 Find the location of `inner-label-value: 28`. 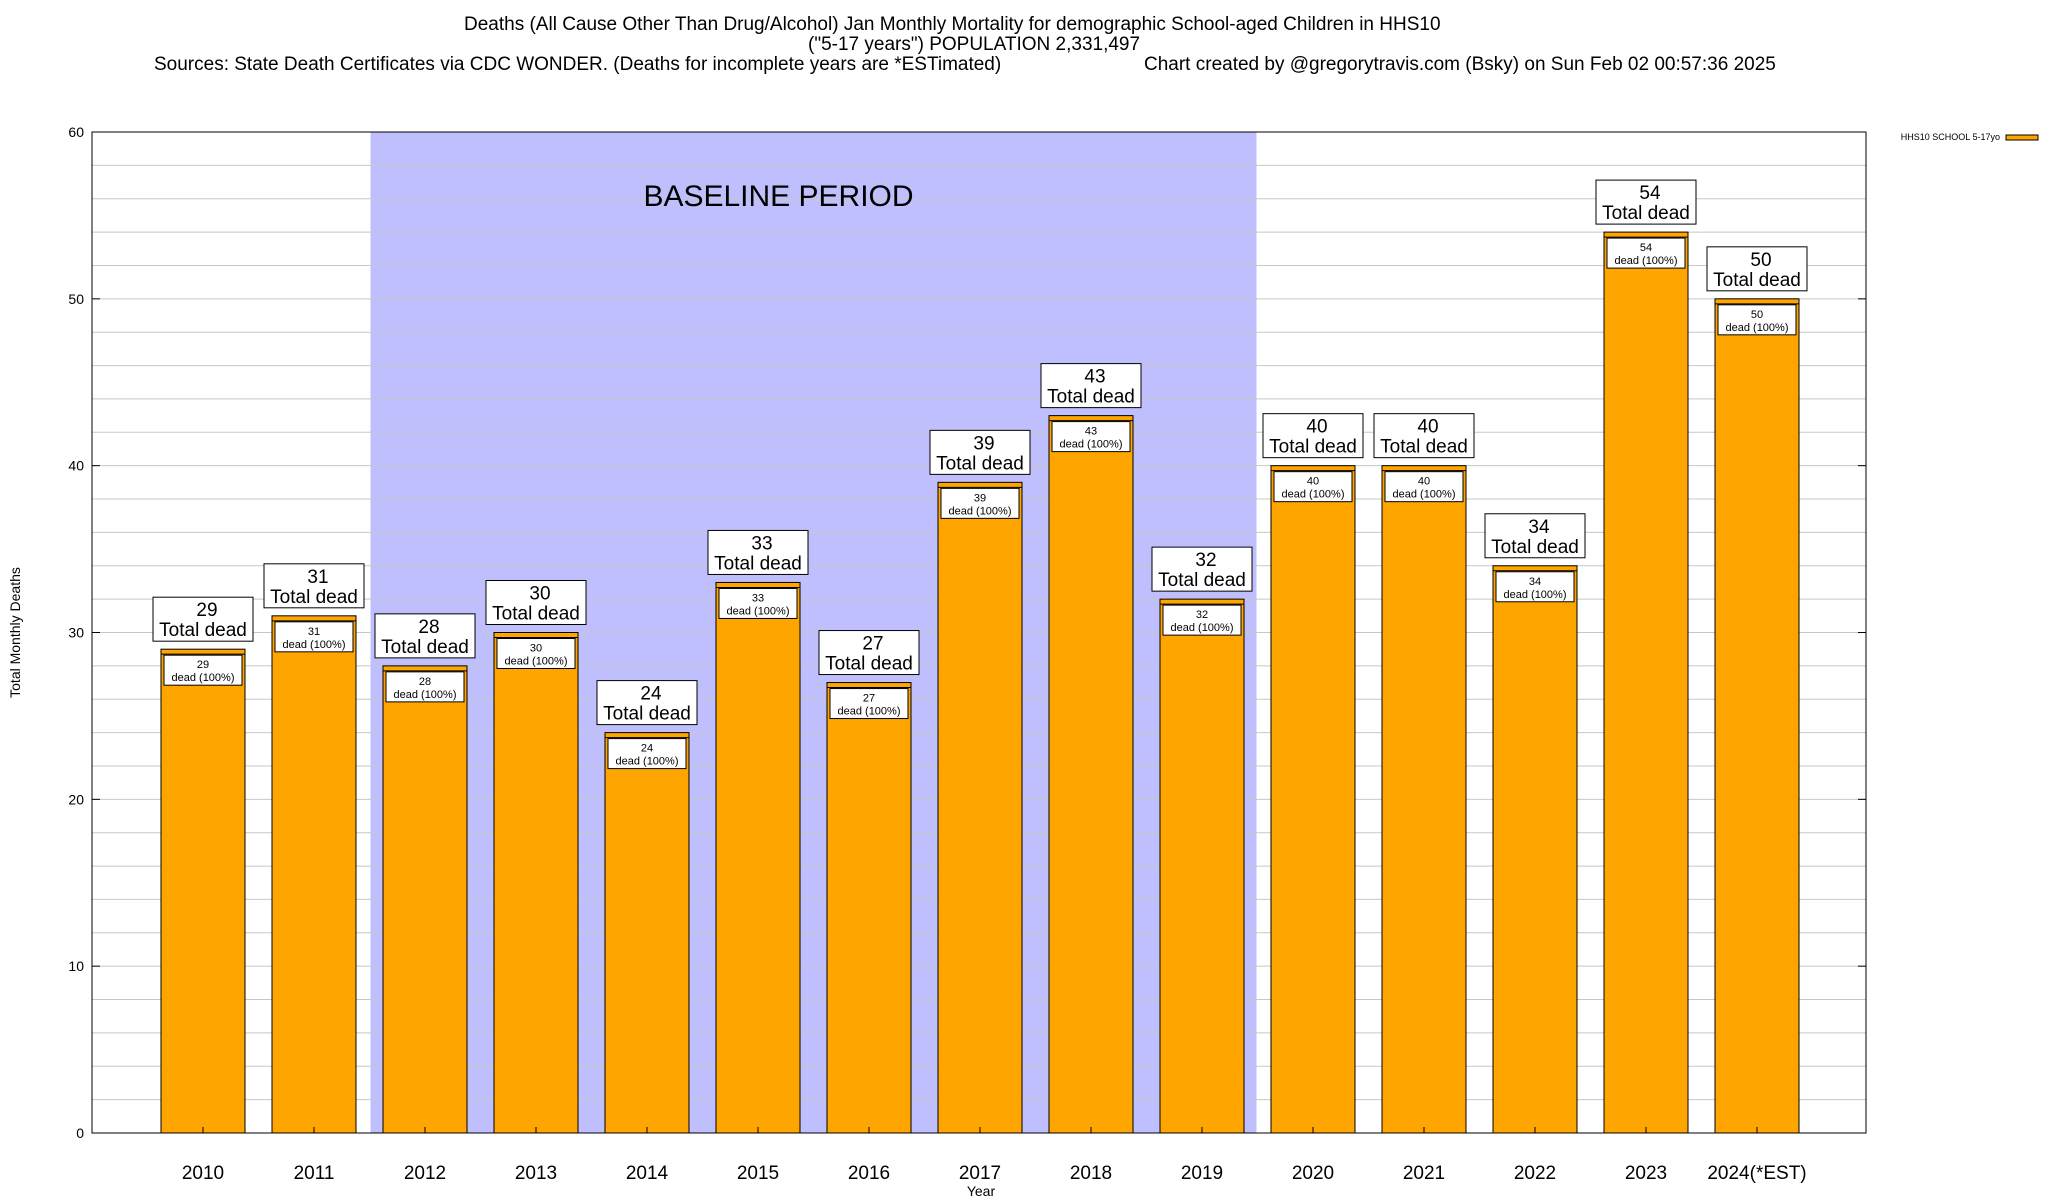

inner-label-value: 28 is located at coordinates (425, 682).